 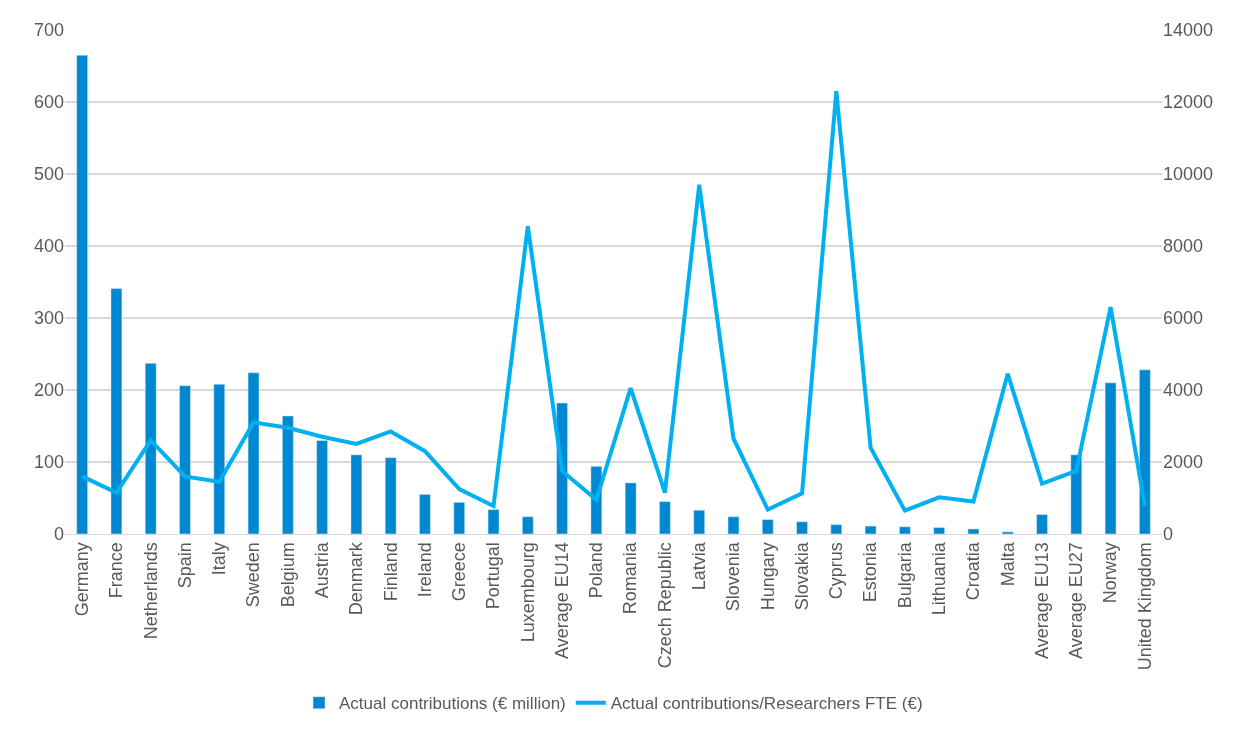 I want to click on x-tick-label: United Kingdom, so click(x=1144, y=606).